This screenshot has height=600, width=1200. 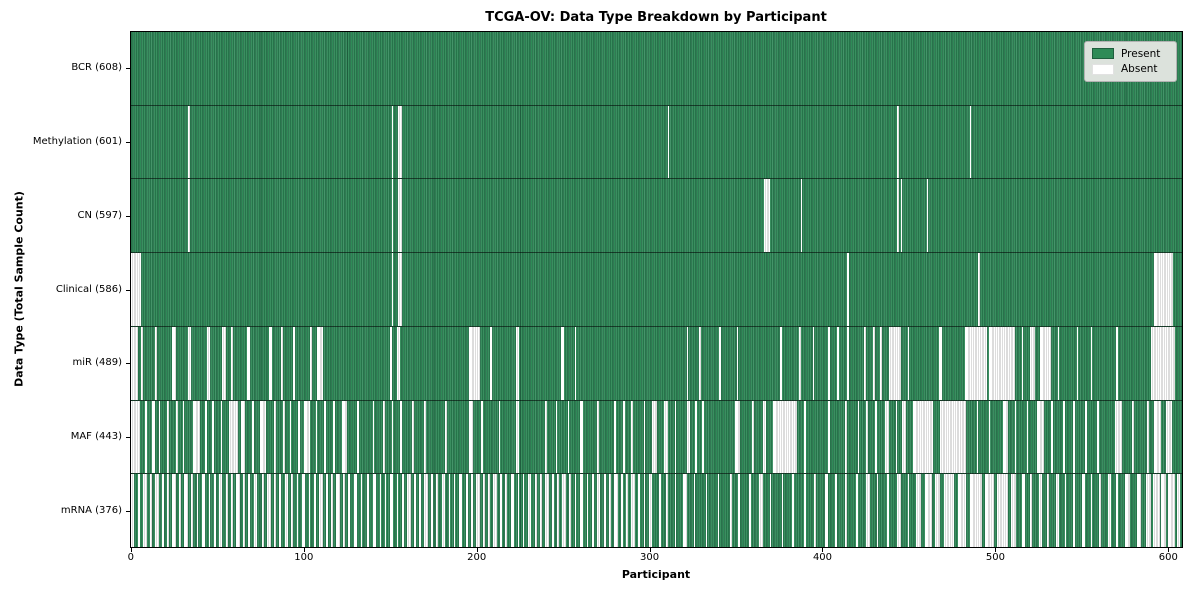 What do you see at coordinates (304, 557) in the screenshot?
I see `xtick-label-100: 100` at bounding box center [304, 557].